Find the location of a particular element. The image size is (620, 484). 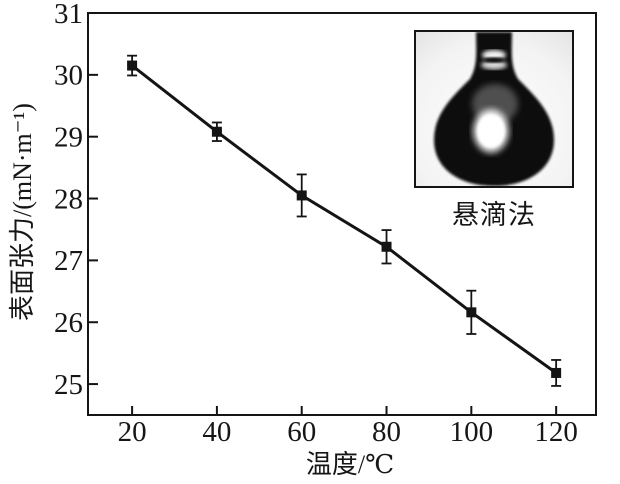

y-tick-label: 29 is located at coordinates (68, 138).